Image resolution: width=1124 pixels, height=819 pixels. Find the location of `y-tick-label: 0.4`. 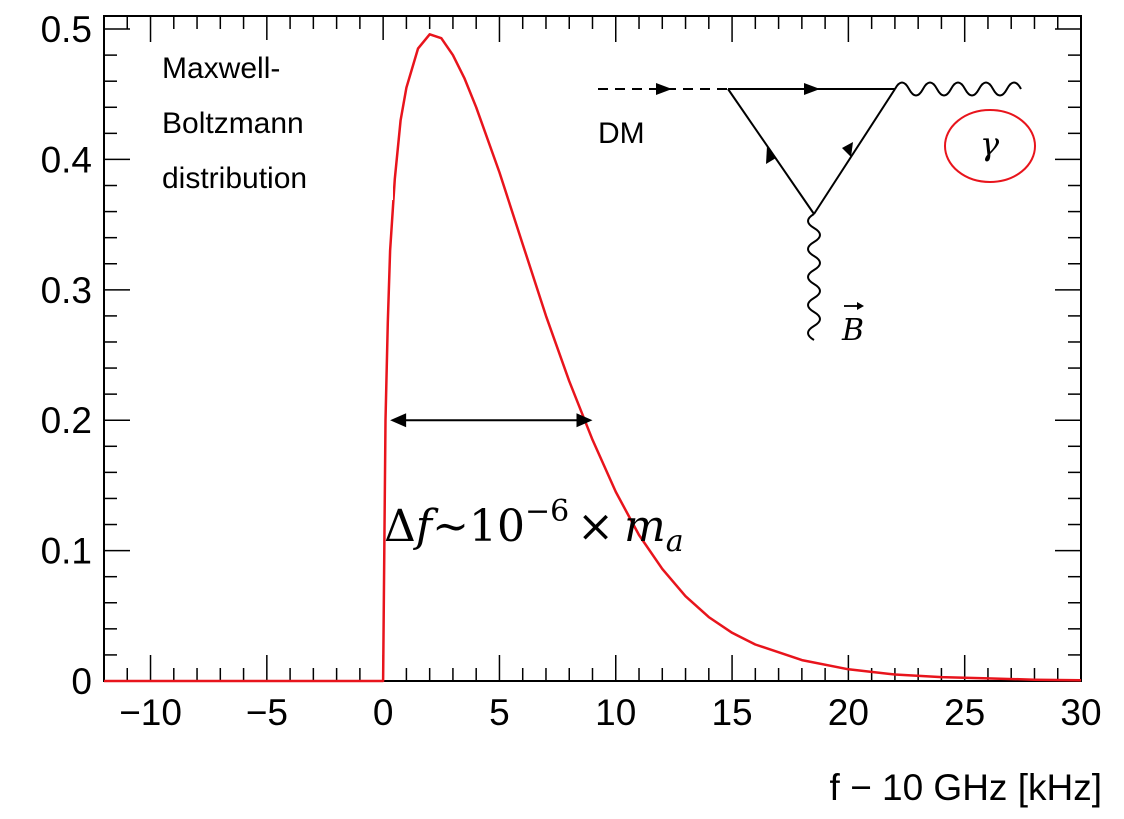

y-tick-label: 0.4 is located at coordinates (66, 159).